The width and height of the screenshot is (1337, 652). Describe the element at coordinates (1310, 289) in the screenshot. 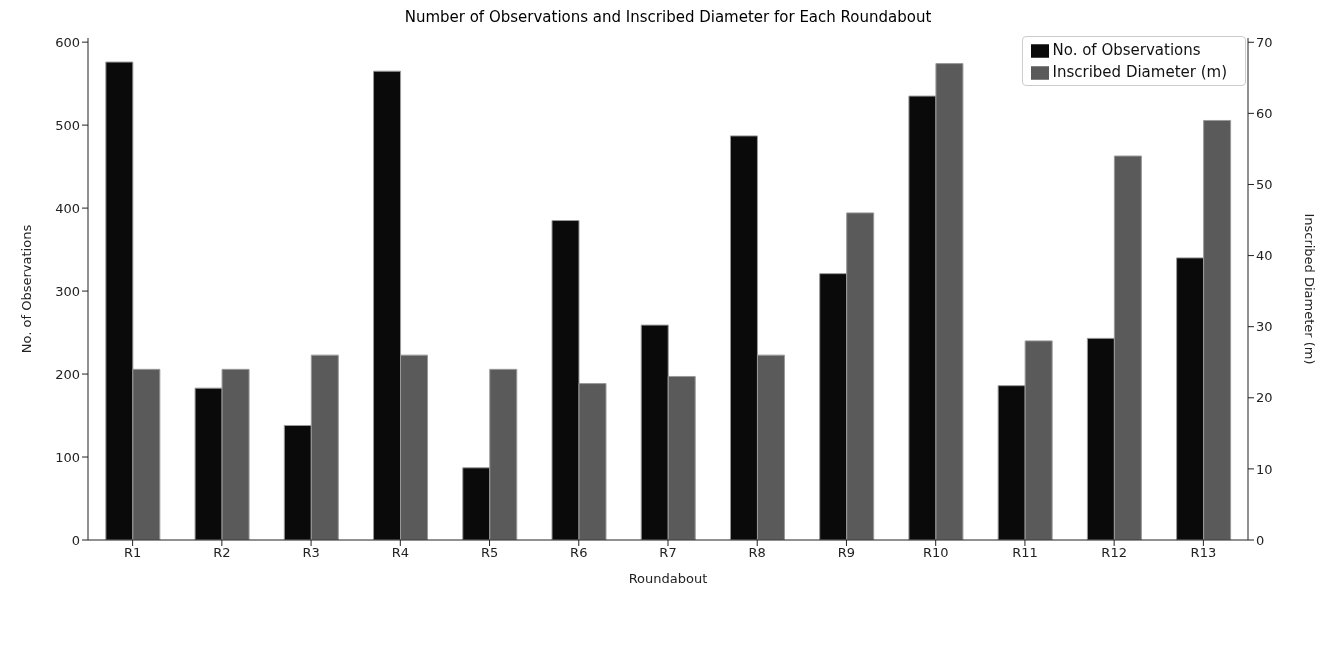

I see `y2-axis-title: Inscribed Diameter (m)` at that location.